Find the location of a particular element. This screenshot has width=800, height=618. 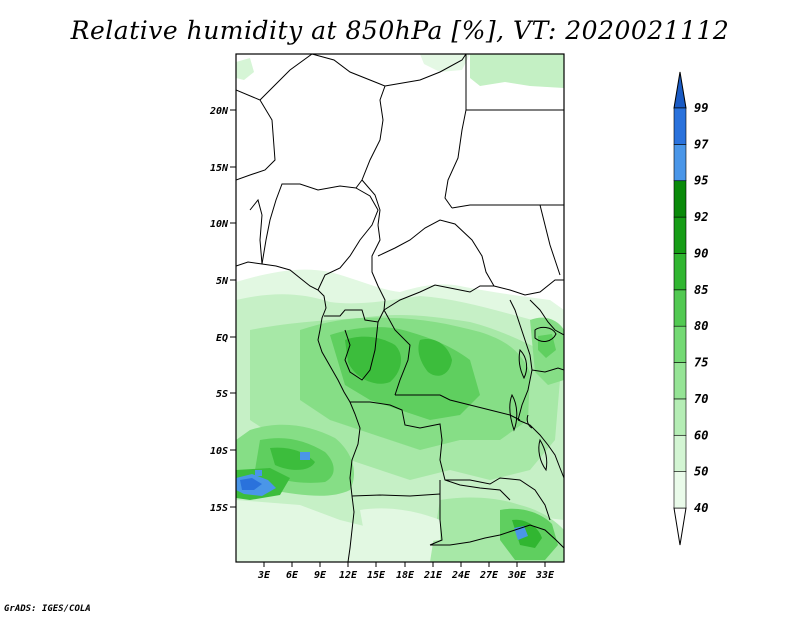

colorbar-level-label: 92 is located at coordinates (701, 217).